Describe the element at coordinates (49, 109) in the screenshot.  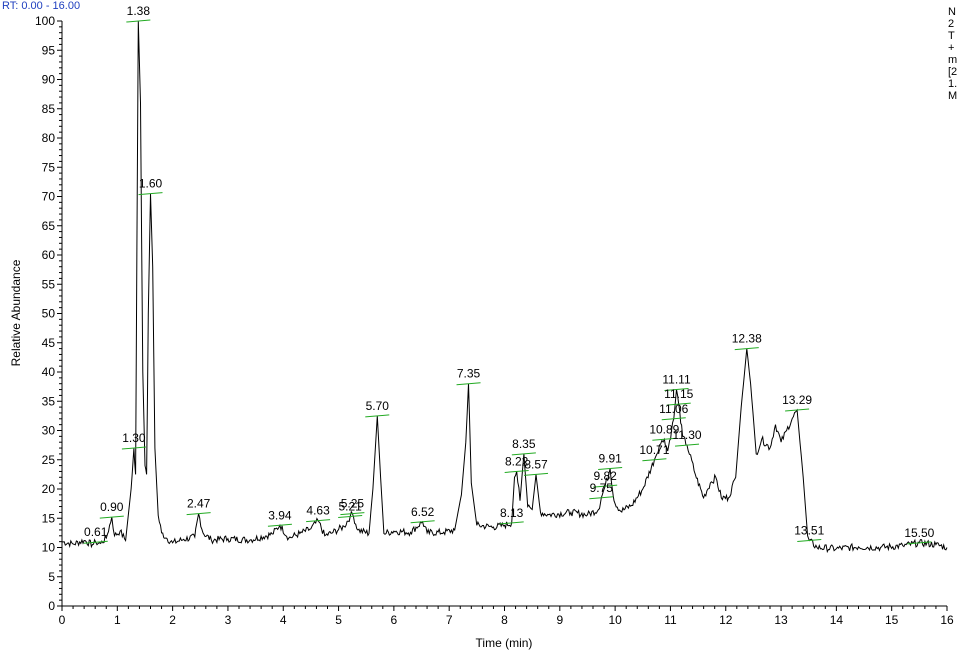
I see `y-tick-label: 85` at that location.